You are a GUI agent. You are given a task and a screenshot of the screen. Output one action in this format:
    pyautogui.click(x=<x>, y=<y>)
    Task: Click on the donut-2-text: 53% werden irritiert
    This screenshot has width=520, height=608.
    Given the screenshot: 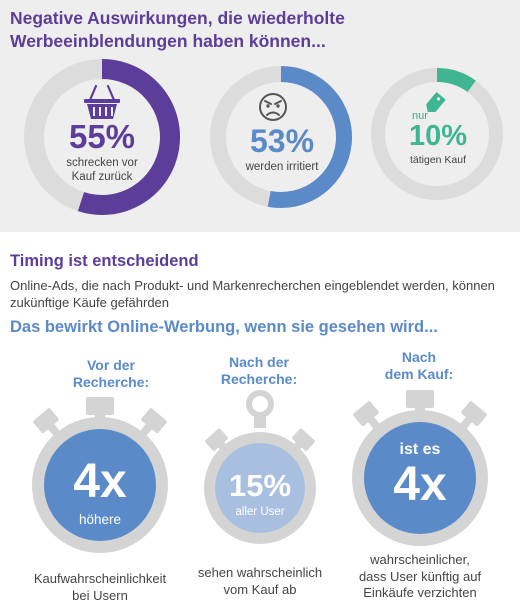 What is the action you would take?
    pyautogui.click(x=282, y=149)
    